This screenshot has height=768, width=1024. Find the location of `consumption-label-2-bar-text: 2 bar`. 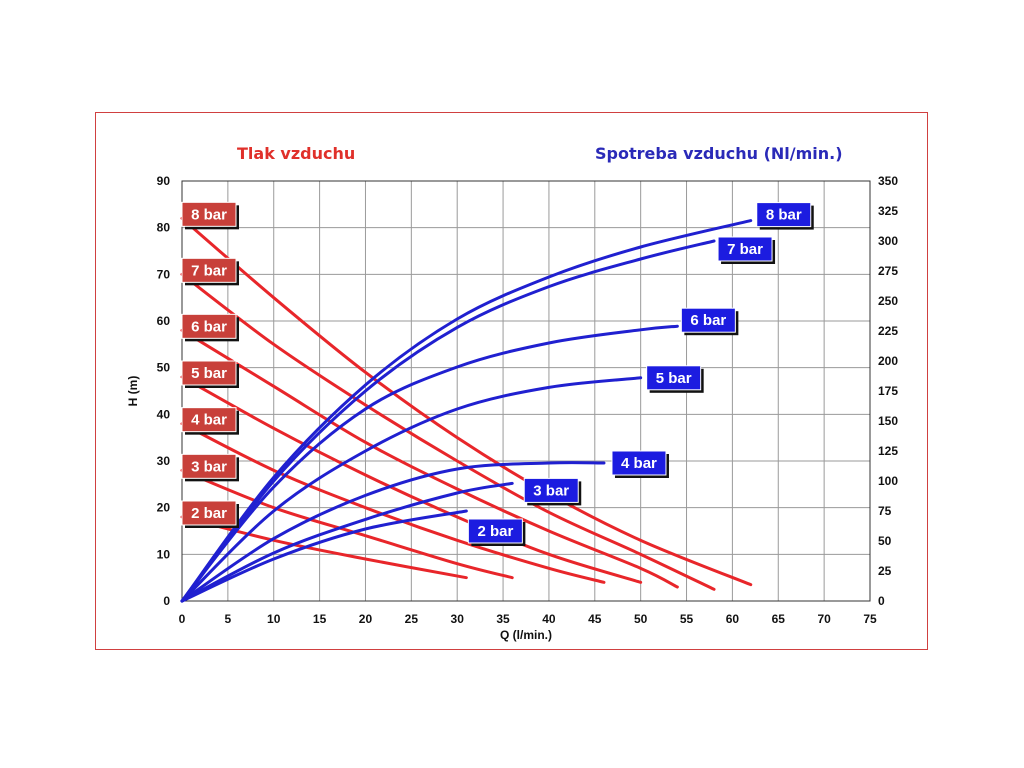

consumption-label-2-bar-text: 2 bar is located at coordinates (495, 531).